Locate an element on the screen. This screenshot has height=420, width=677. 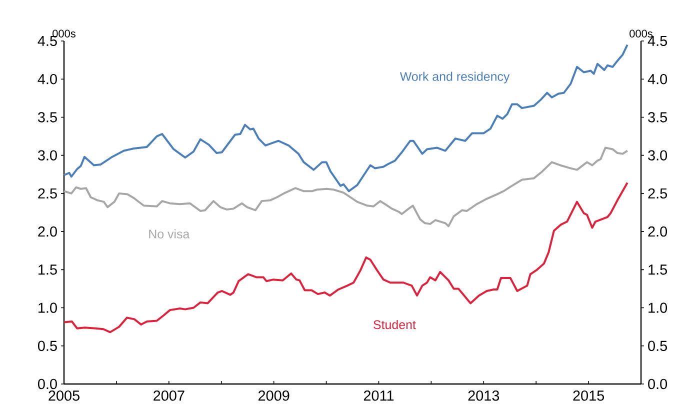
x-tick-label: 2015 is located at coordinates (588, 395).